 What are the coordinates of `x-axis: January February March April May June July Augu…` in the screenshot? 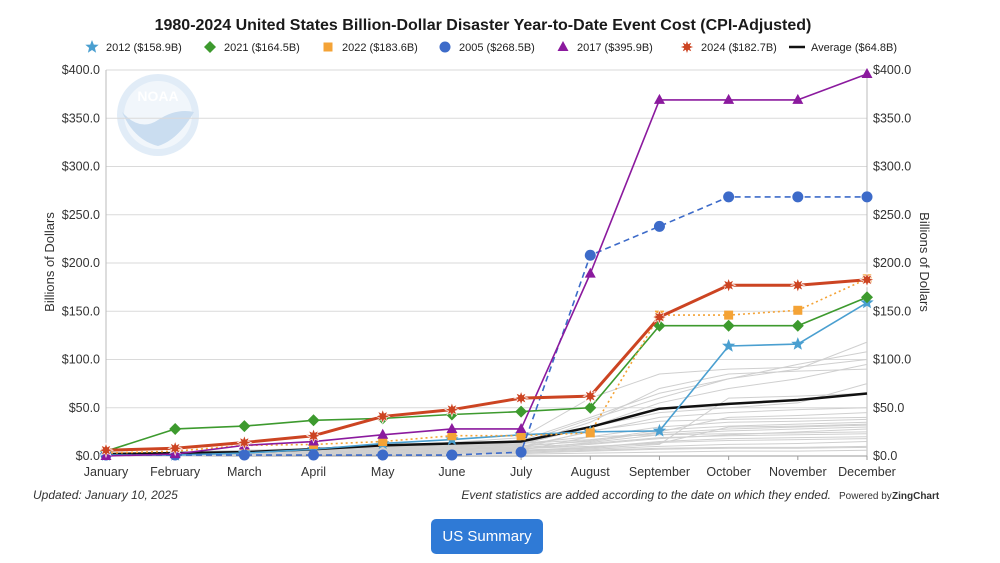 It's located at (490, 467).